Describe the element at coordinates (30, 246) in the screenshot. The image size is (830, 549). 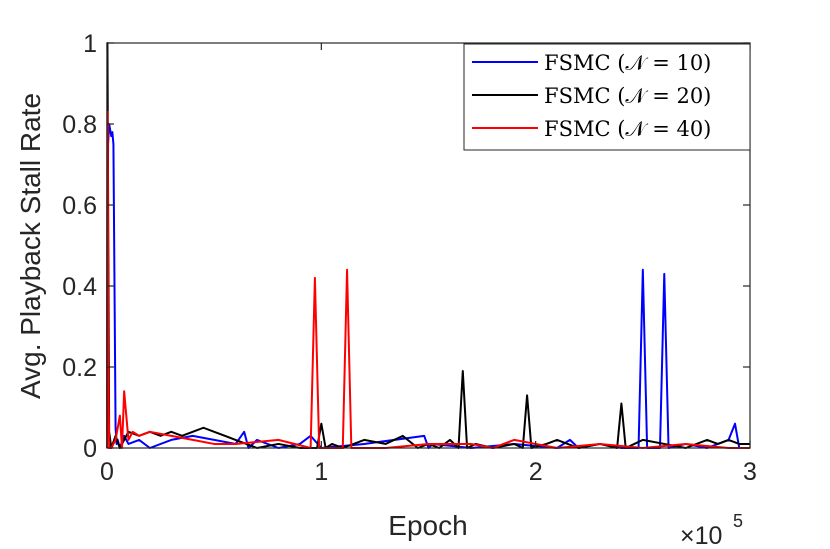
I see `y-axis-label: Avg. Playback Stall Rate` at that location.